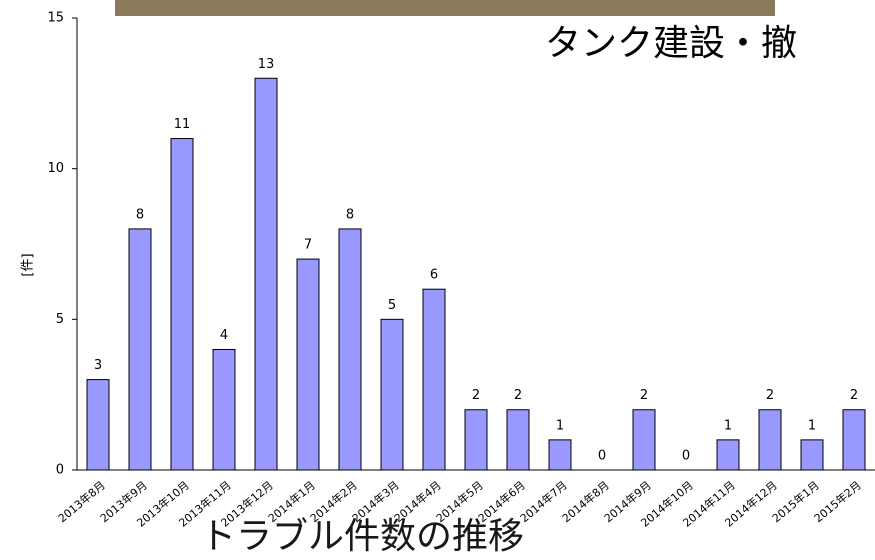 This screenshot has width=875, height=560. I want to click on value-label: 7, so click(308, 245).